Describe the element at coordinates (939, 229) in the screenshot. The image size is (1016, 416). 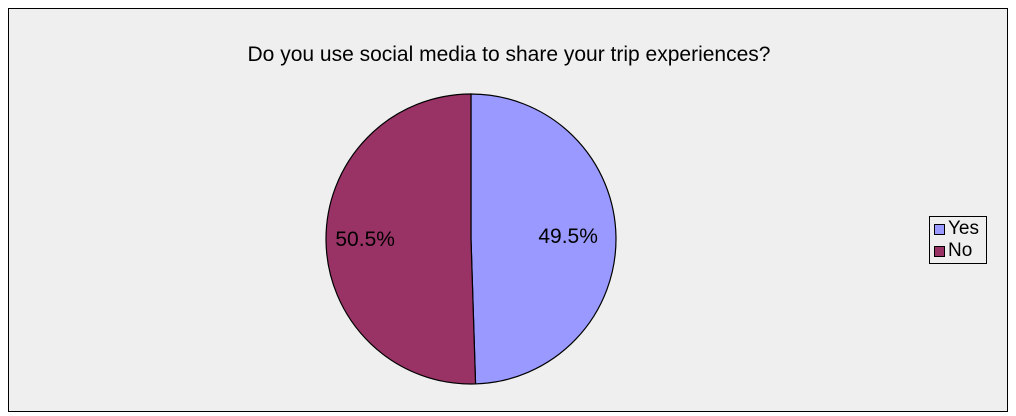
I see `legend-swatch-yes` at that location.